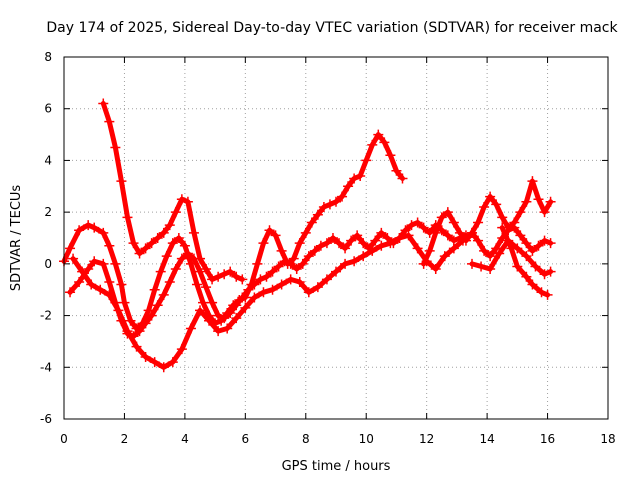  What do you see at coordinates (46, 316) in the screenshot?
I see `y-tick-label: -2` at bounding box center [46, 316].